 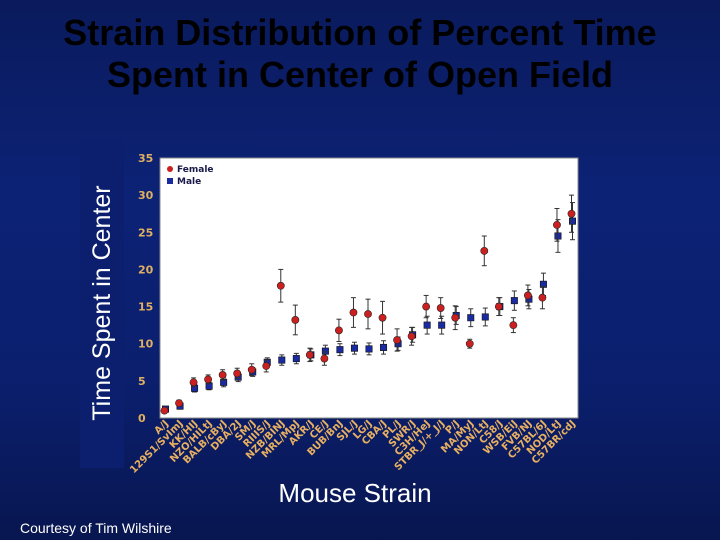 What do you see at coordinates (142, 418) in the screenshot?
I see `y-tick-label: 0` at bounding box center [142, 418].